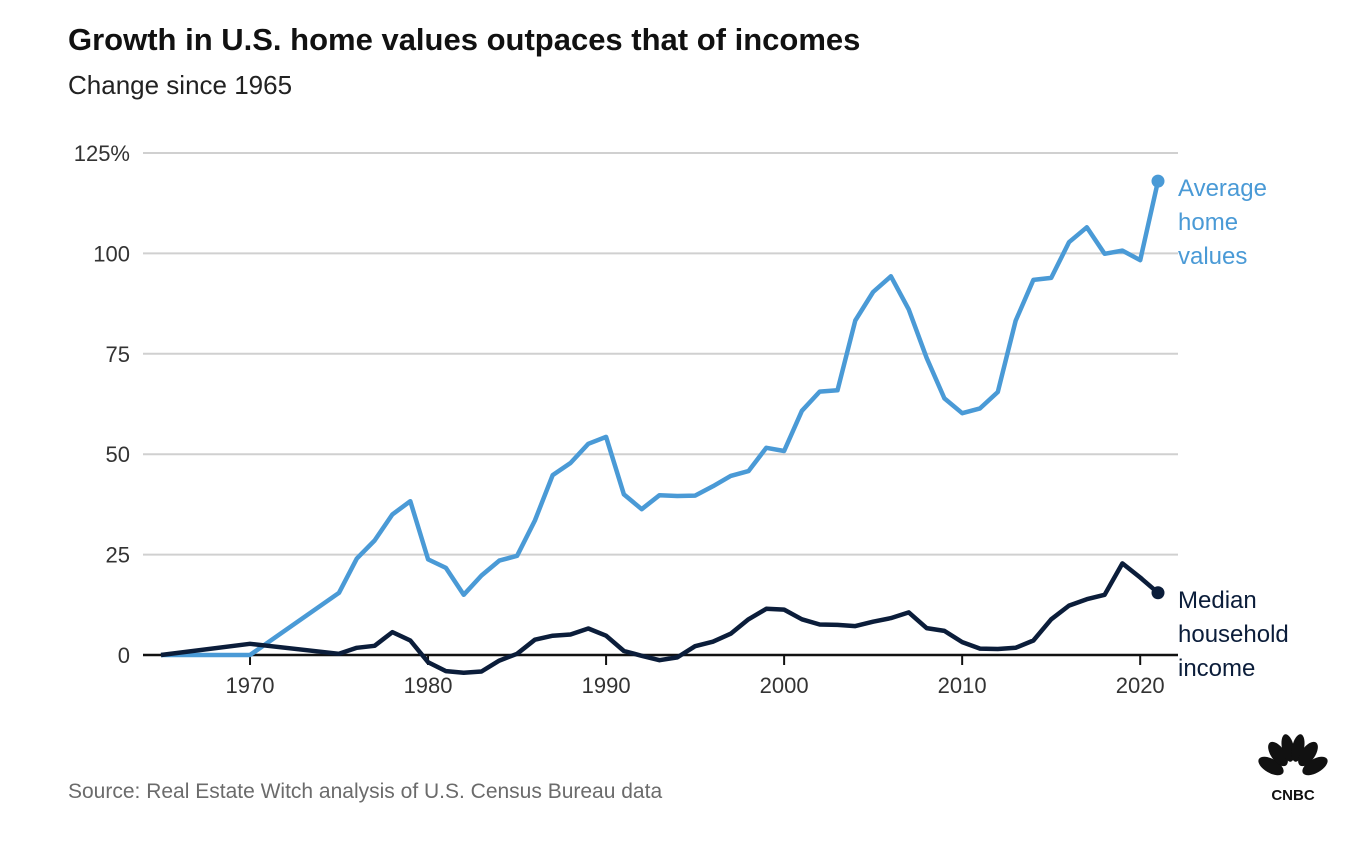 The width and height of the screenshot is (1358, 862). I want to click on series-line-household-income, so click(660, 618).